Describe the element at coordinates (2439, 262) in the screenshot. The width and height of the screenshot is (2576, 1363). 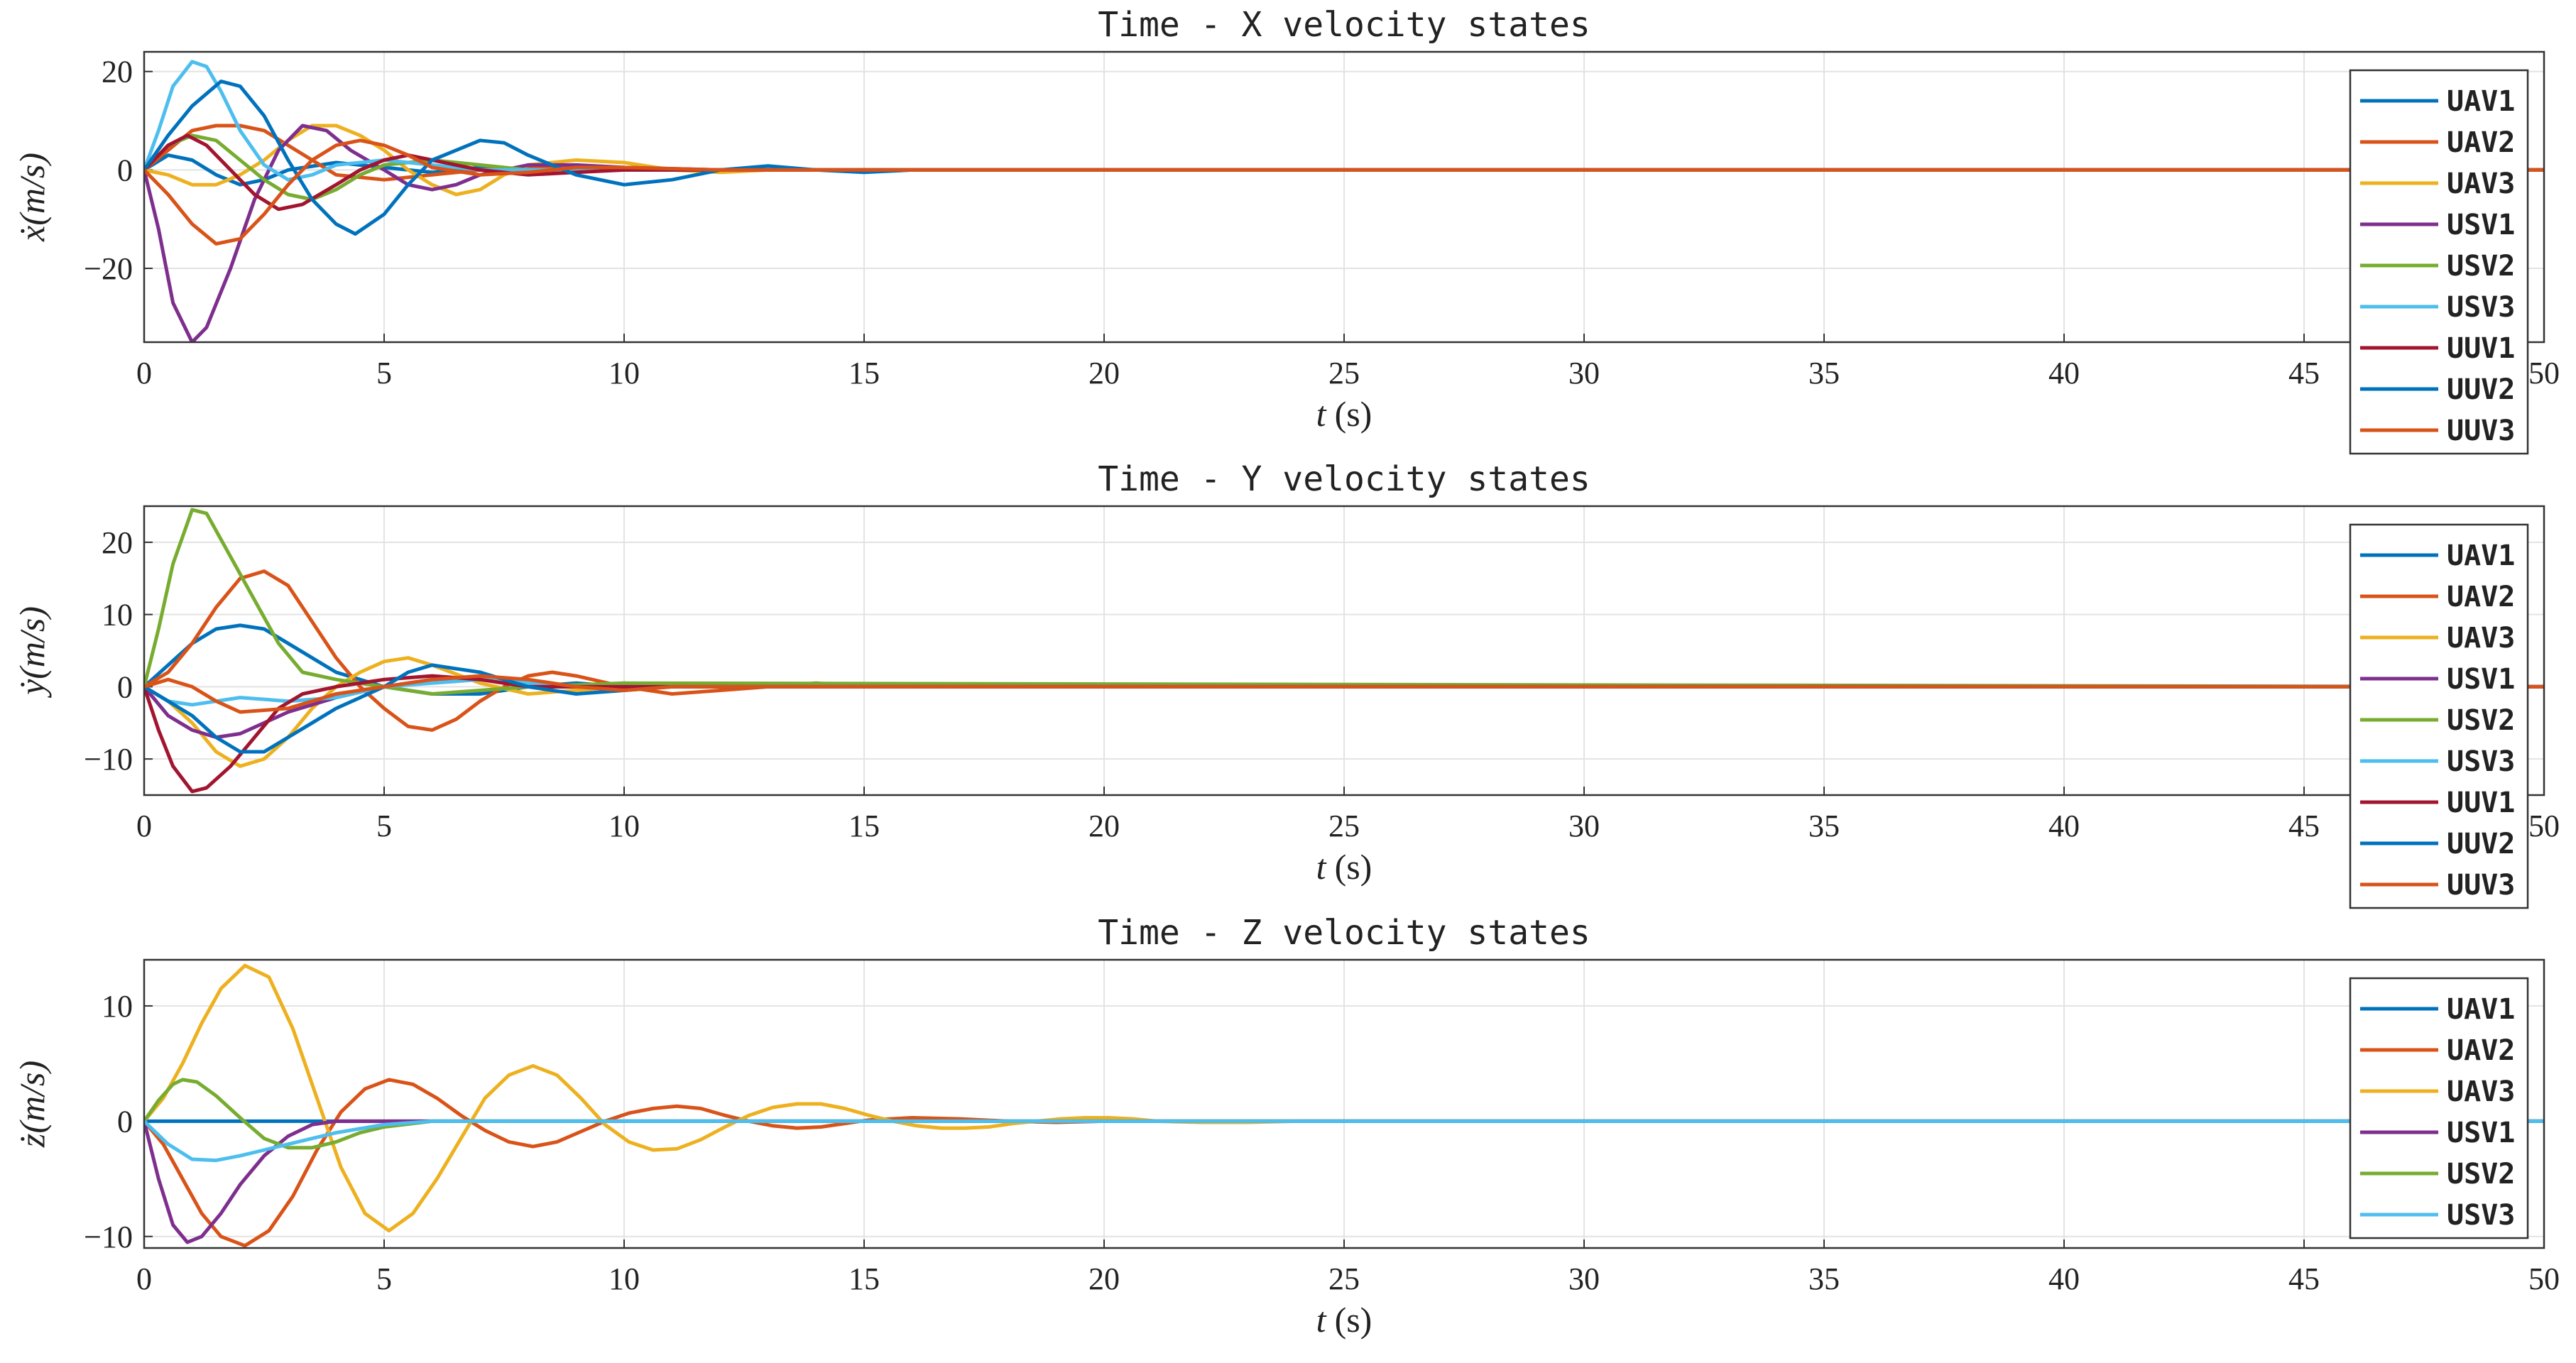
I see `legend: UAV1 UAV2 UAV3 USV1 USV2 USV3 UUV1 UUV2 UUV3` at that location.